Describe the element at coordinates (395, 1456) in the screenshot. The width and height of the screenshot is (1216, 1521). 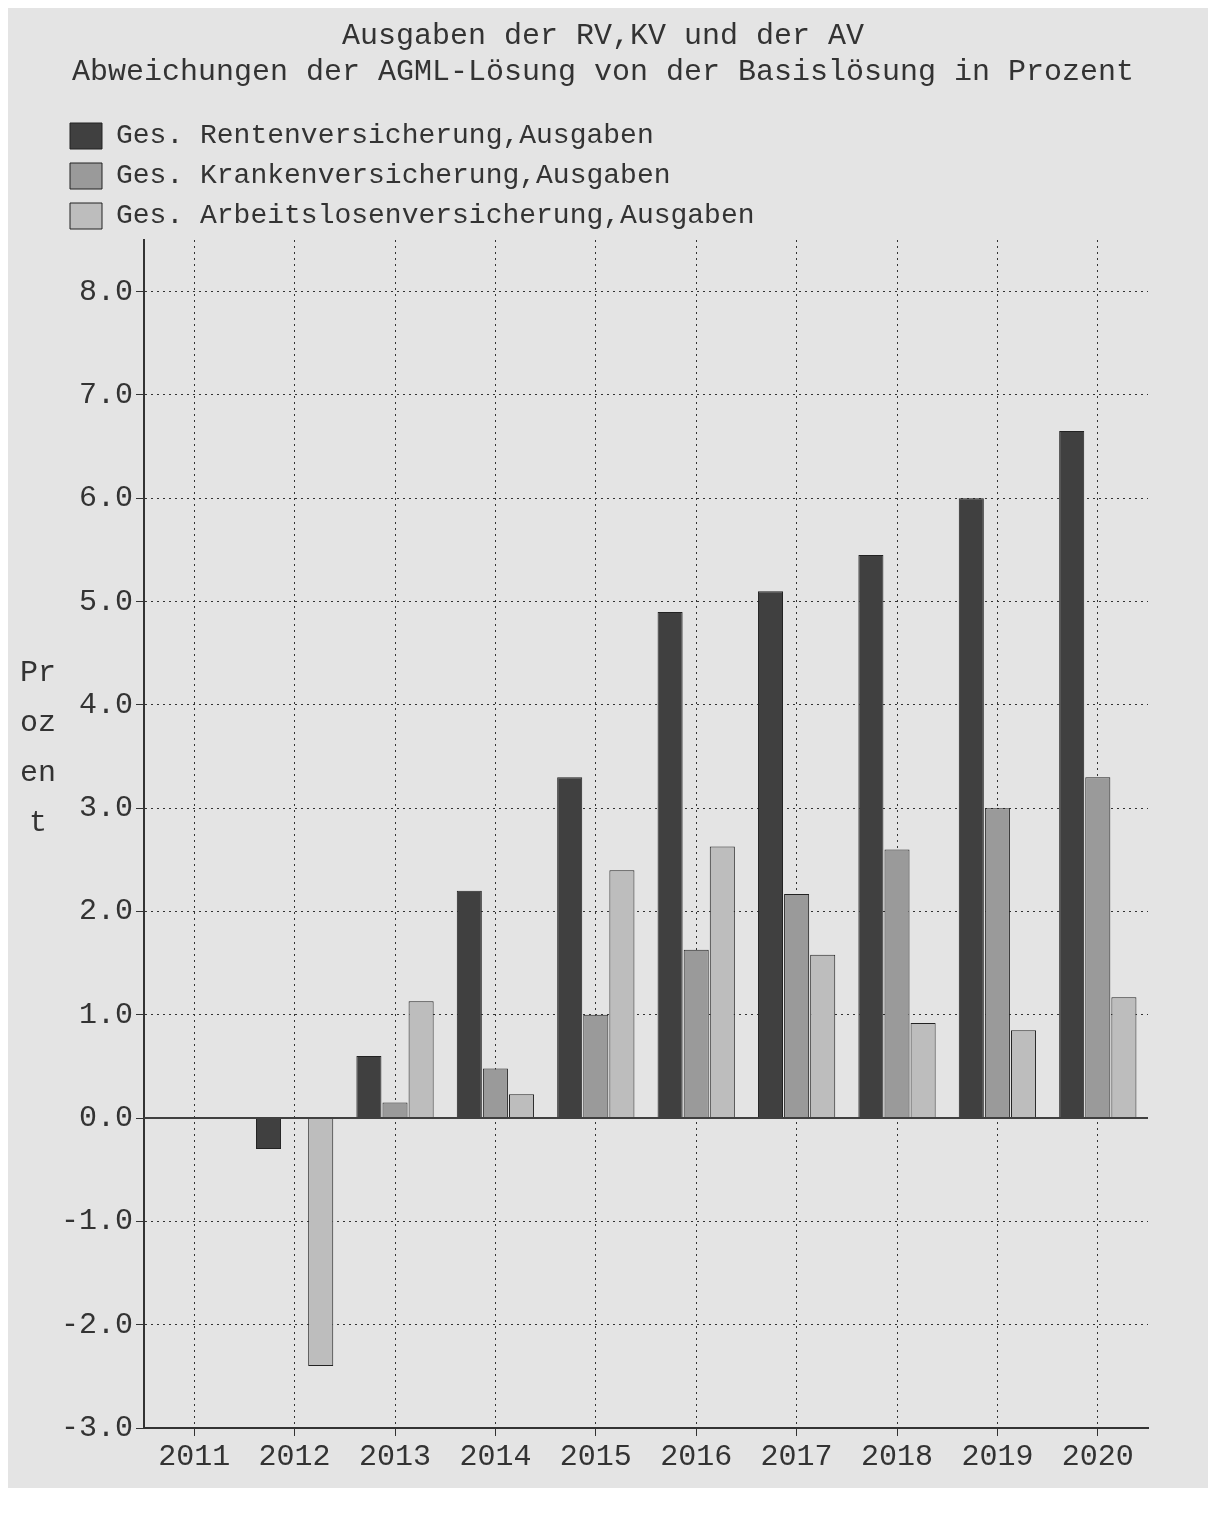
I see `x-tick-label: 2013` at that location.